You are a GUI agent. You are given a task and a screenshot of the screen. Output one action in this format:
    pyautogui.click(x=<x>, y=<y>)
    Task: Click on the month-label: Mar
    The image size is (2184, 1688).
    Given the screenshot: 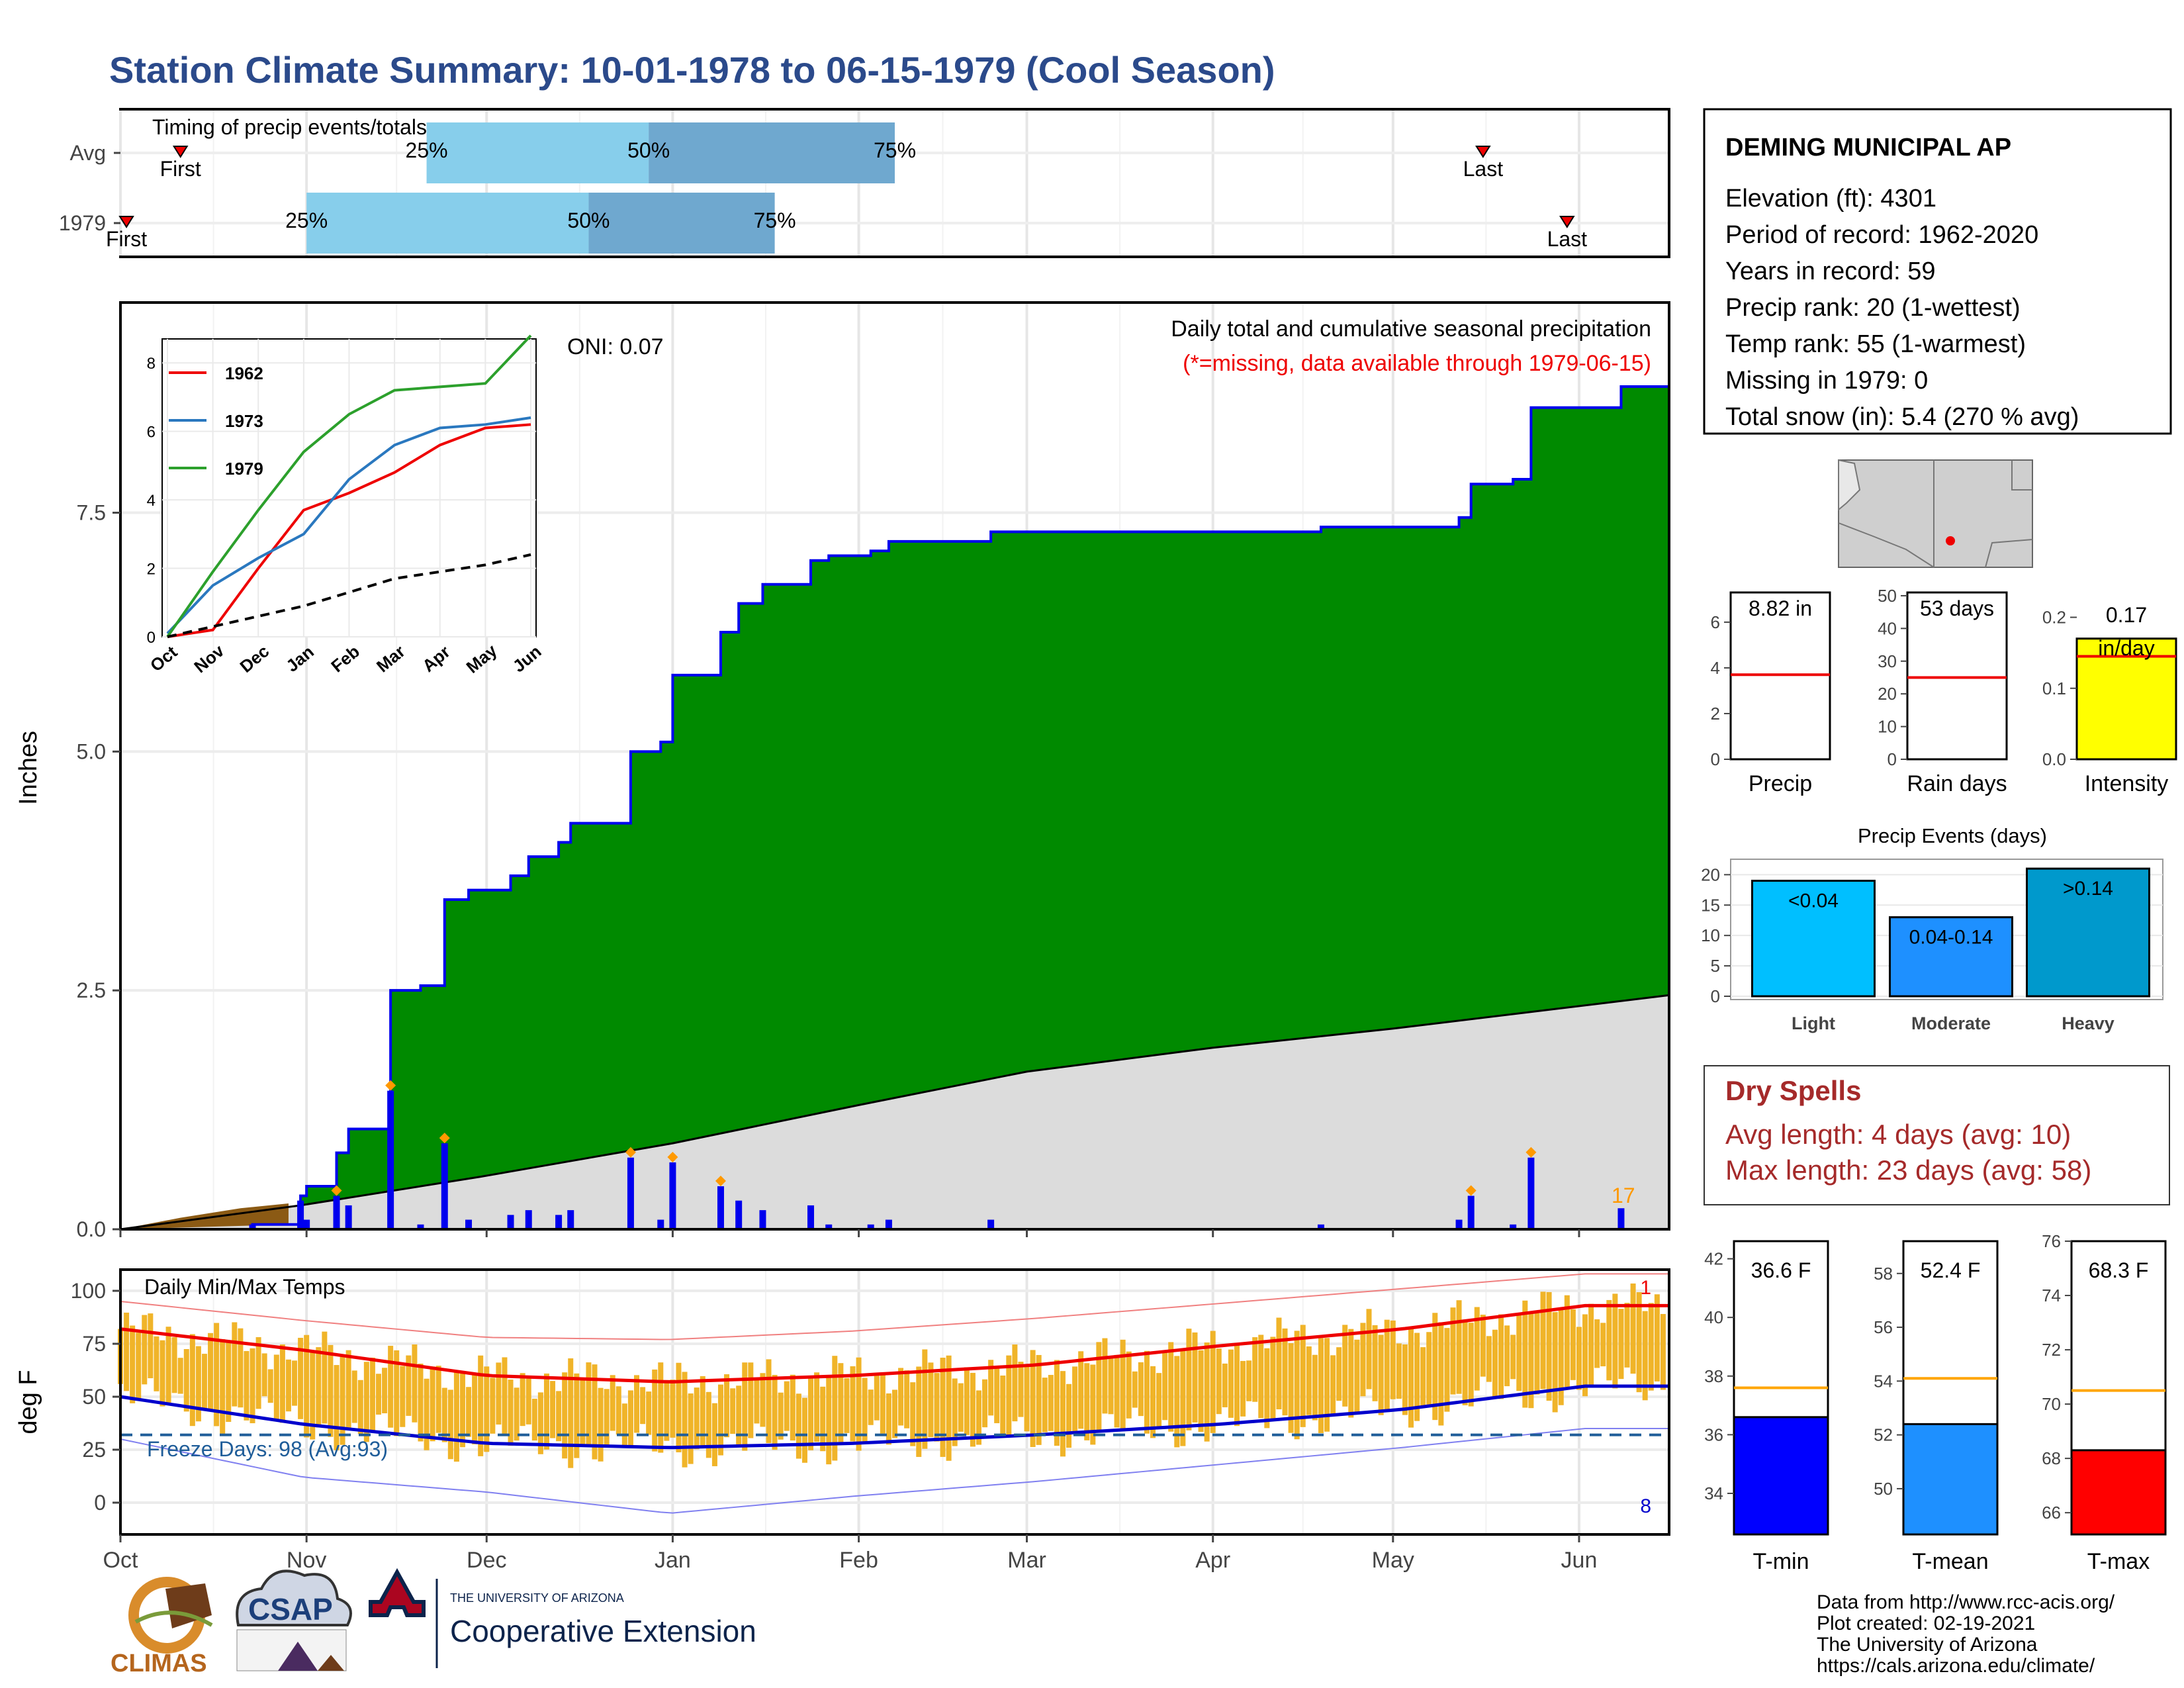 What is the action you would take?
    pyautogui.click(x=1026, y=1560)
    